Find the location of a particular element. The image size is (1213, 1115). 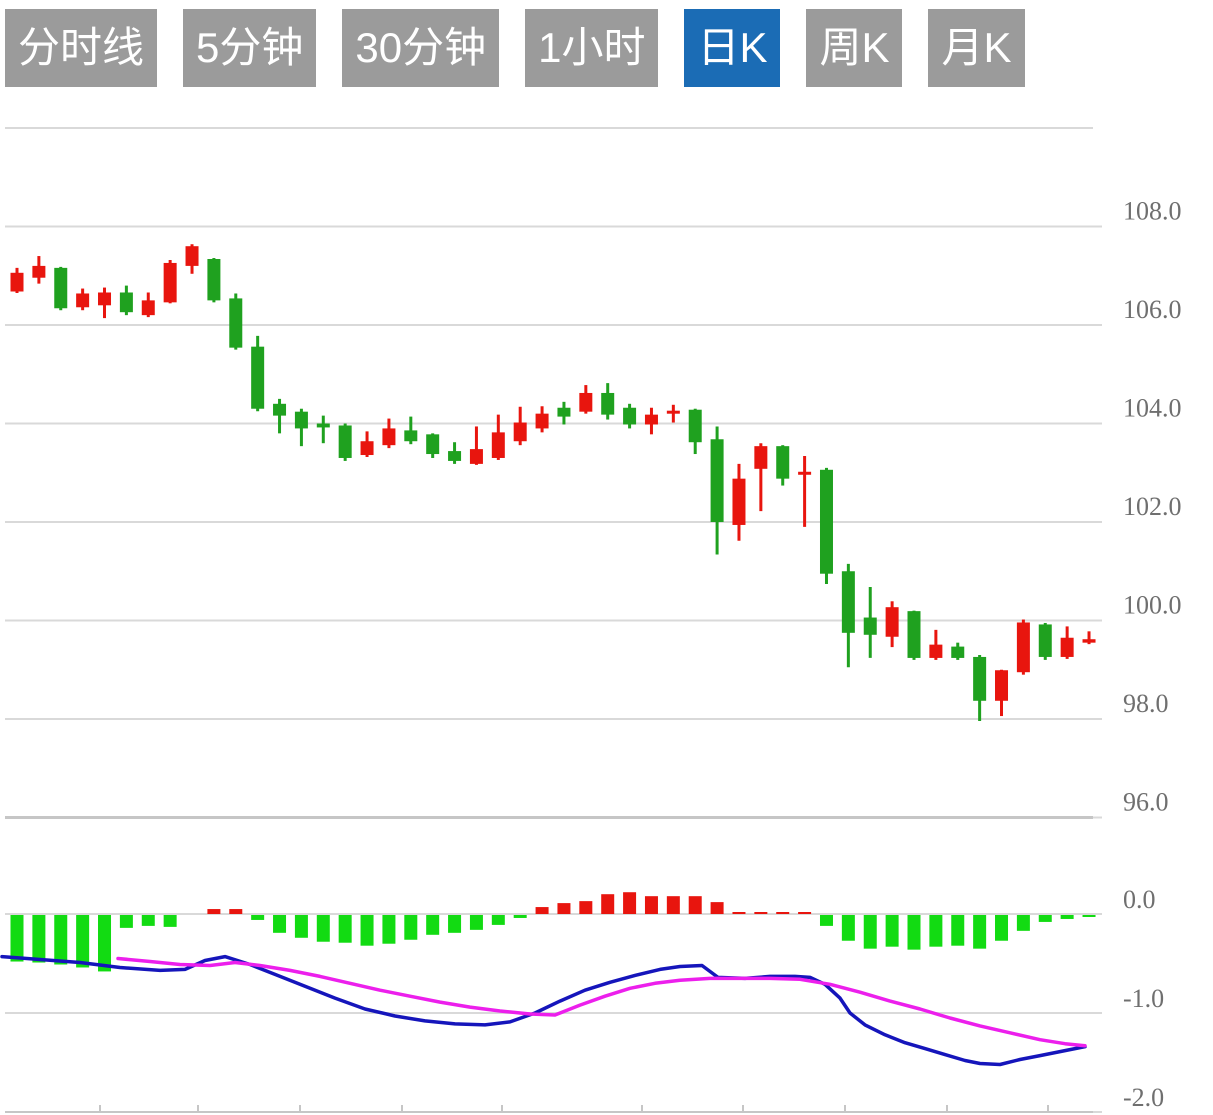

price-axis-label: 102.0 is located at coordinates (1152, 506).